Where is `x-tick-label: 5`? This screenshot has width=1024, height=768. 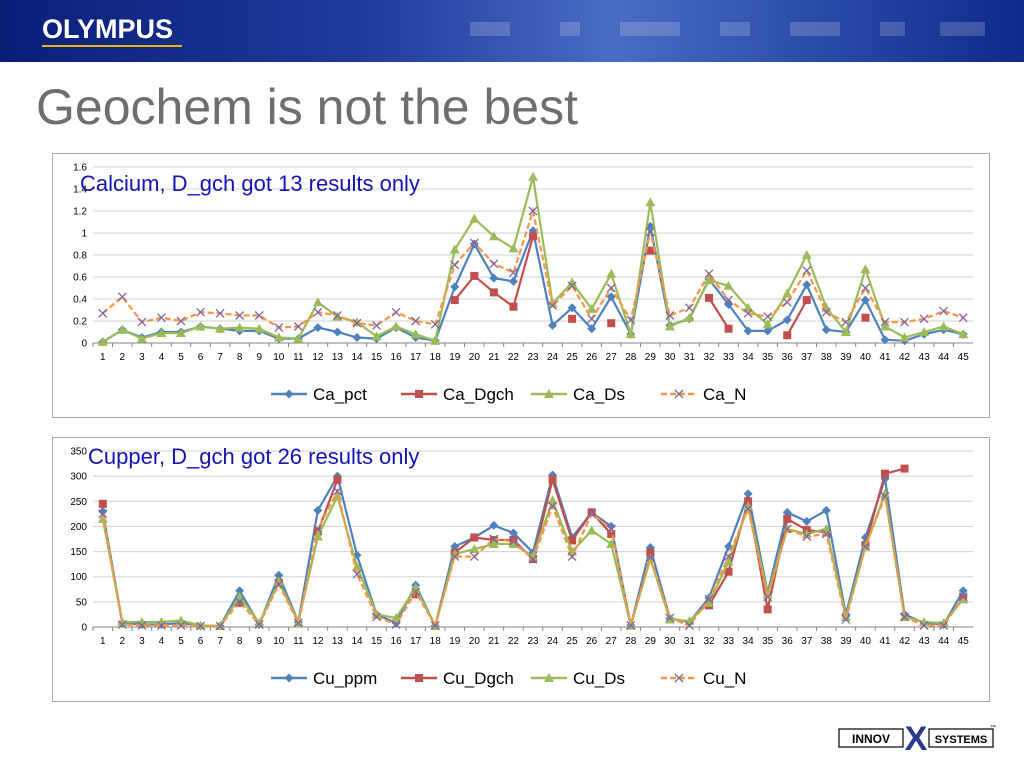 x-tick-label: 5 is located at coordinates (181, 641).